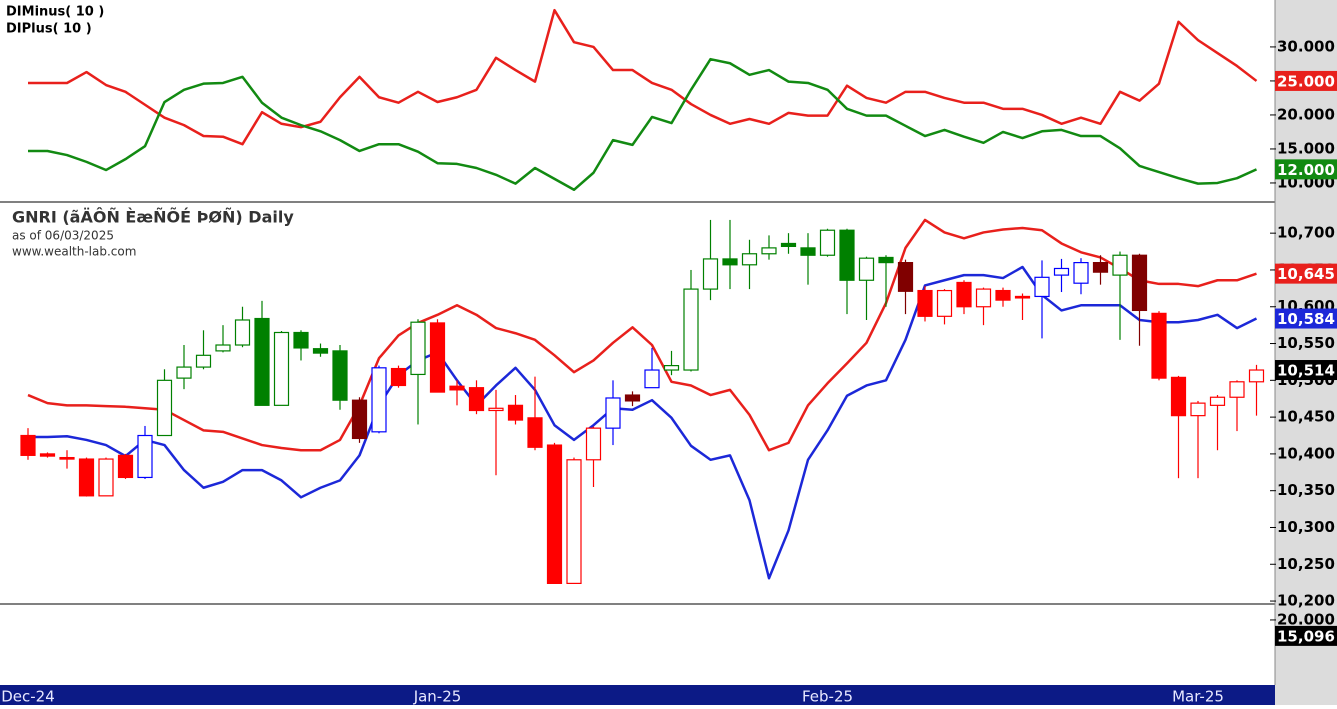  I want to click on y-tick-label: 10,350, so click(1306, 490).